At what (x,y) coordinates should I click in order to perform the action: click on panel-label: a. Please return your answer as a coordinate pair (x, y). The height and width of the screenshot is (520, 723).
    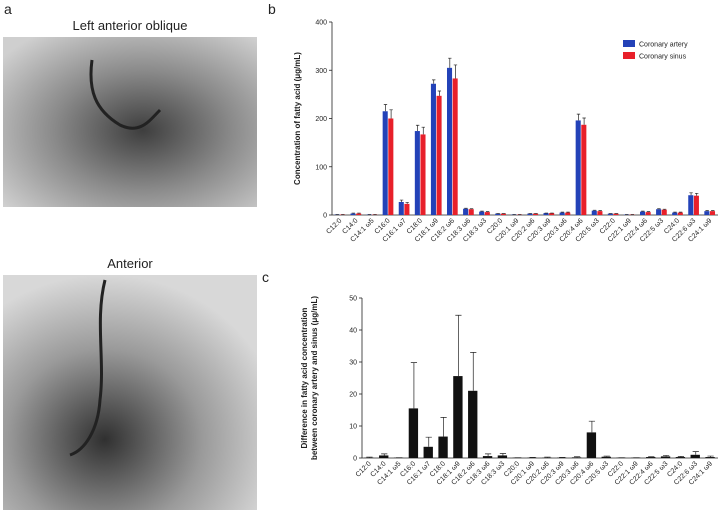
    Looking at the image, I should click on (8, 9).